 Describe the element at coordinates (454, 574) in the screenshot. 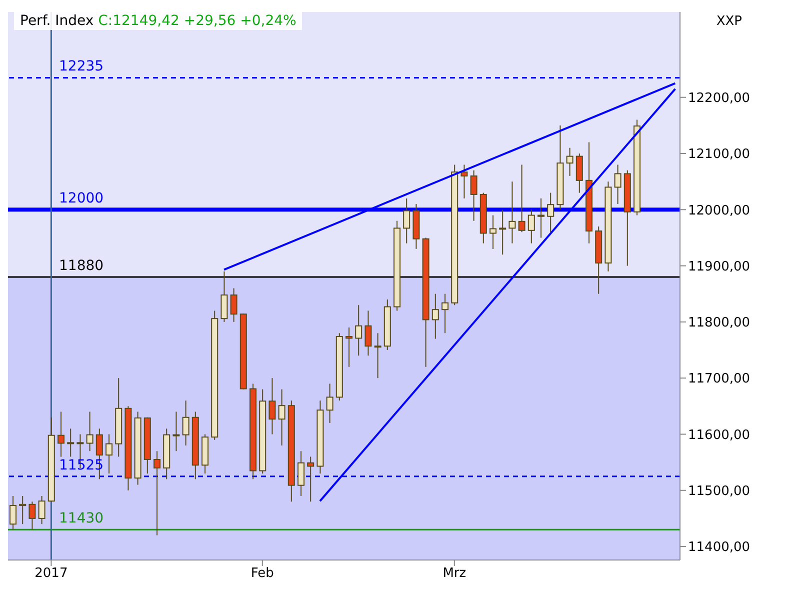

I see `x-tick-label: Mrz` at that location.